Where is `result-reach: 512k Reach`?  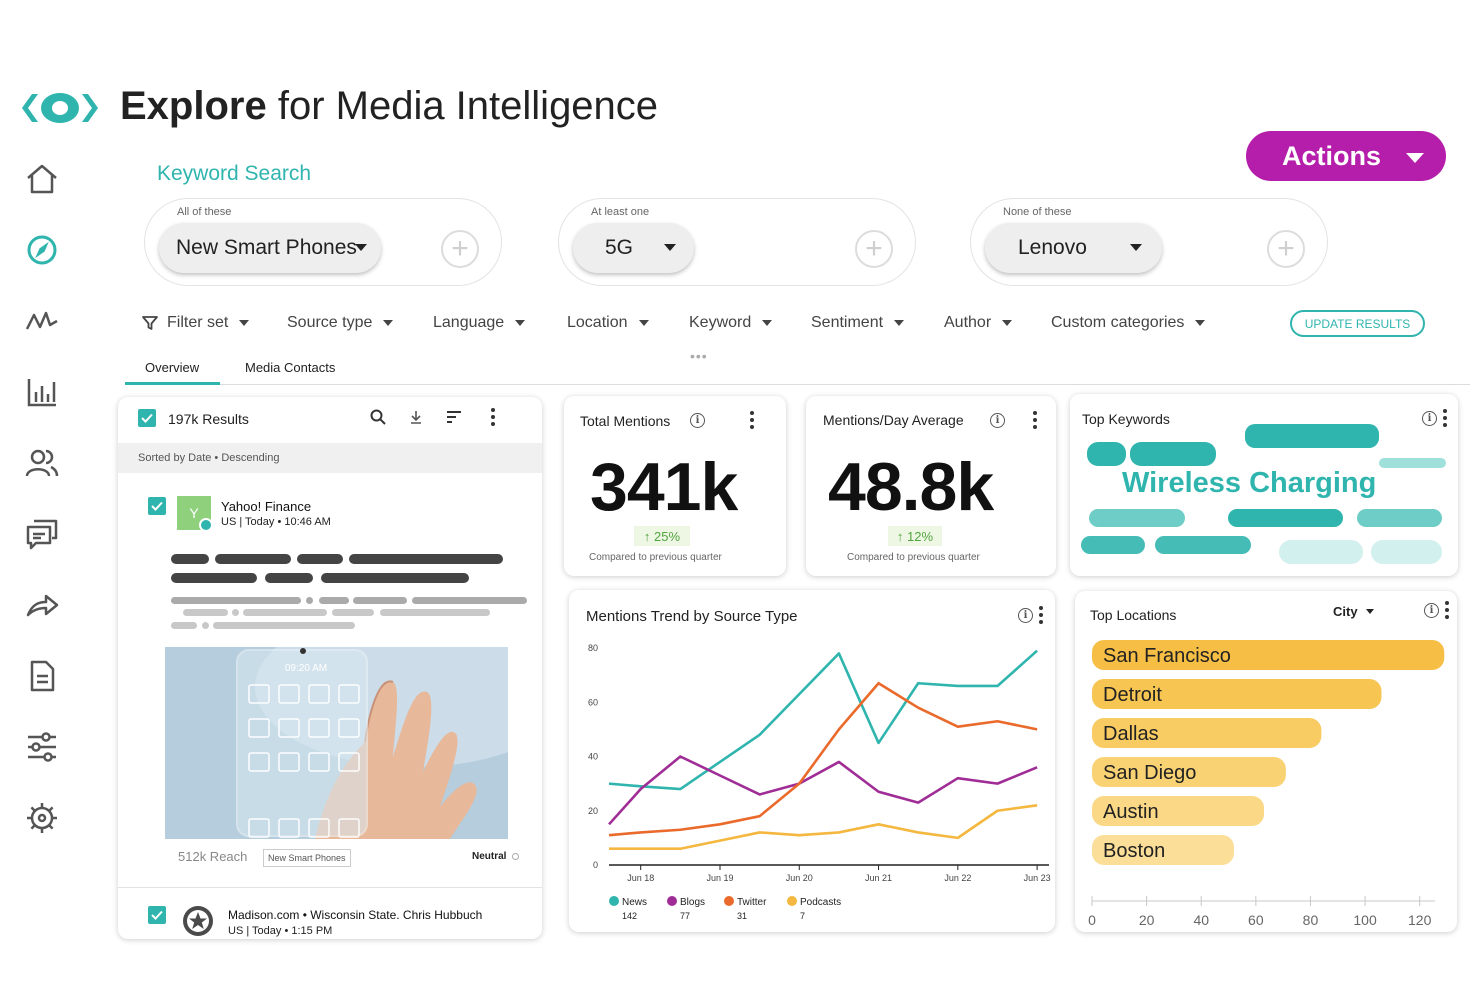
result-reach: 512k Reach is located at coordinates (213, 856).